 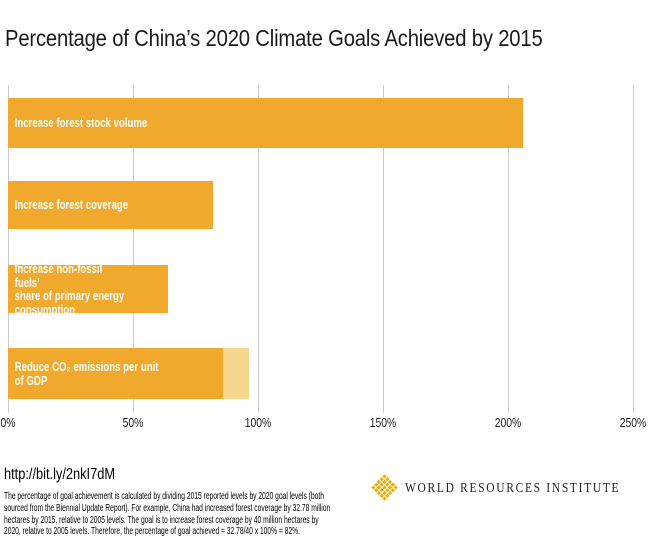 I want to click on bar: Increase forest stock volume, so click(x=265, y=123).